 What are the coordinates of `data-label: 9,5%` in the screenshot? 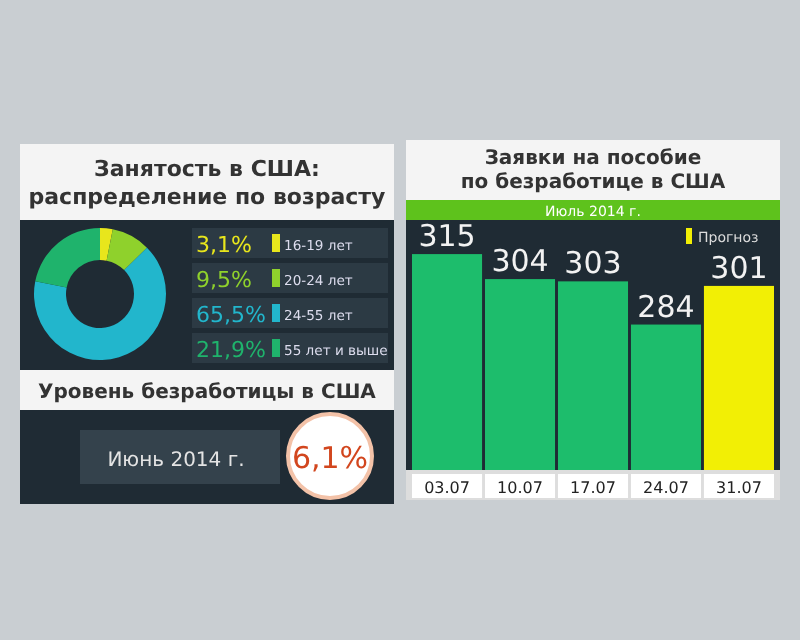 It's located at (224, 280).